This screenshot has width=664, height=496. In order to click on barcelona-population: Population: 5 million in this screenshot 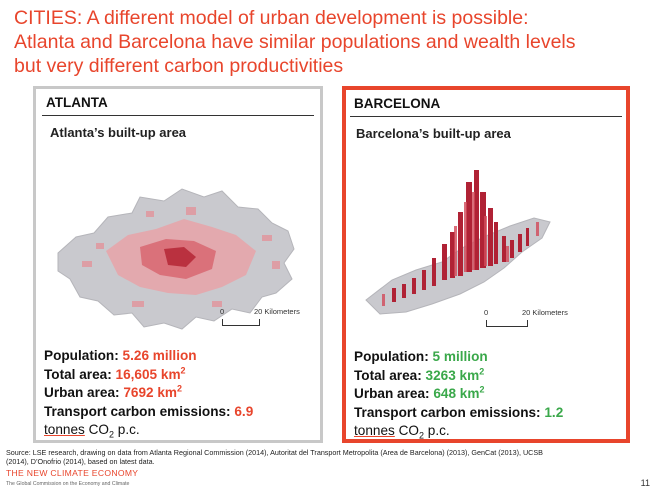, I will do `click(421, 356)`.